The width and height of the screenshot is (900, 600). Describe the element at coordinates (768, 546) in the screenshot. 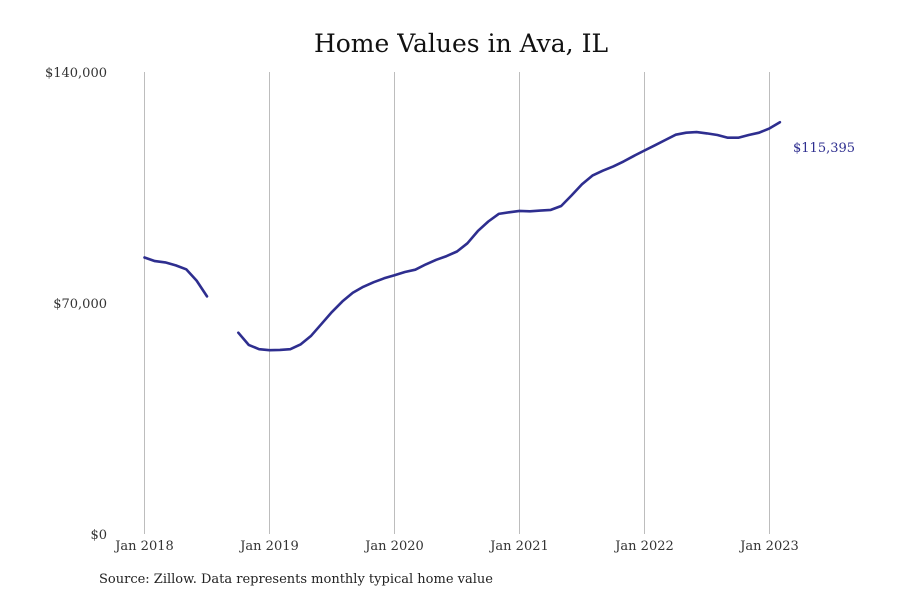

I see `x-tick-label: Jan 2023` at that location.